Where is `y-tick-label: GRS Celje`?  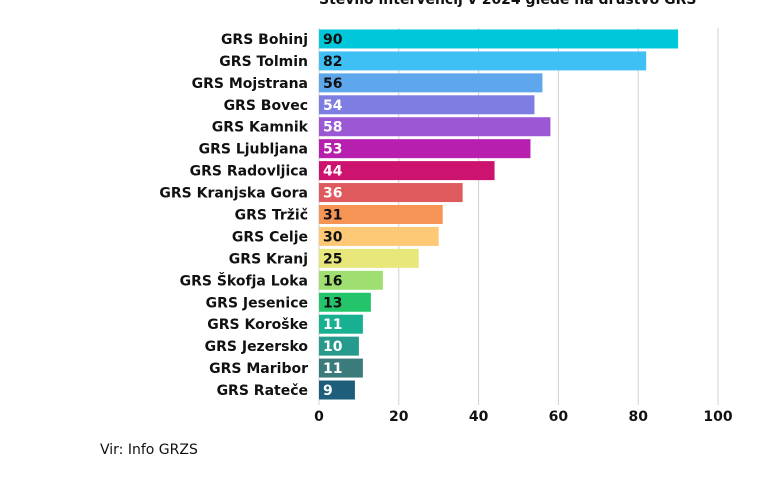
y-tick-label: GRS Celje is located at coordinates (270, 237).